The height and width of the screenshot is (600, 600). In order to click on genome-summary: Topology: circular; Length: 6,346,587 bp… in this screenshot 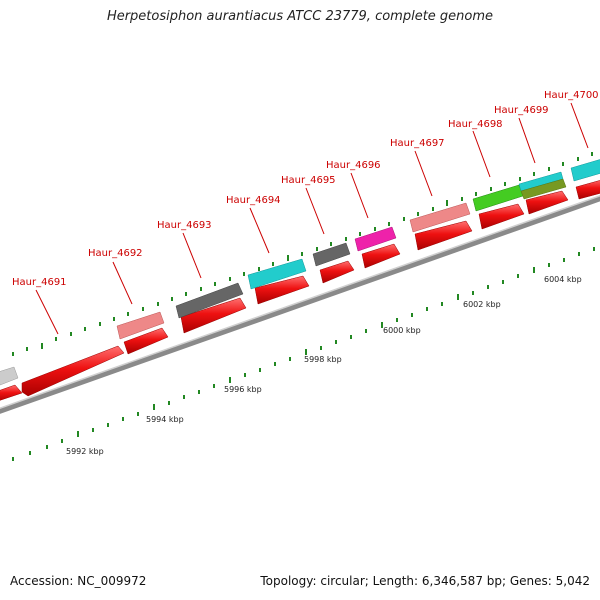, I will do `click(425, 581)`.